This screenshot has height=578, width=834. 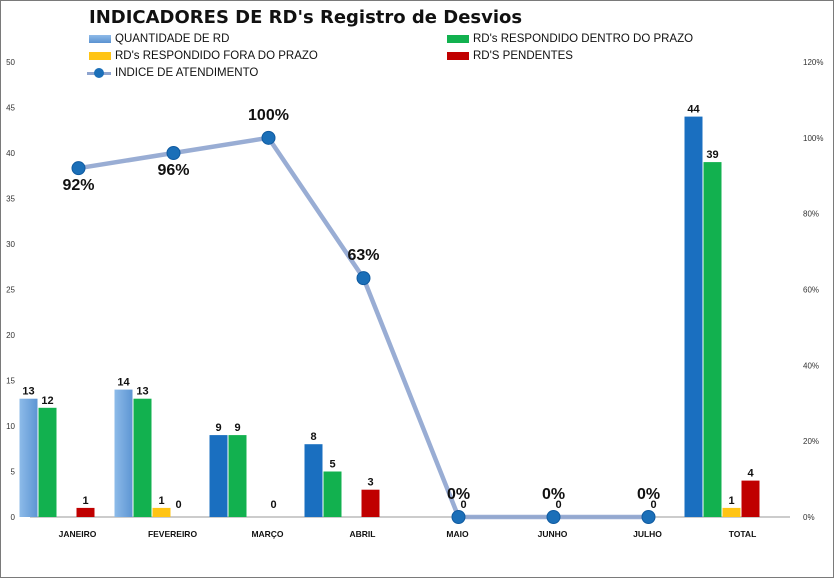 What do you see at coordinates (811, 290) in the screenshot?
I see `y2-tick-label: 60%` at bounding box center [811, 290].